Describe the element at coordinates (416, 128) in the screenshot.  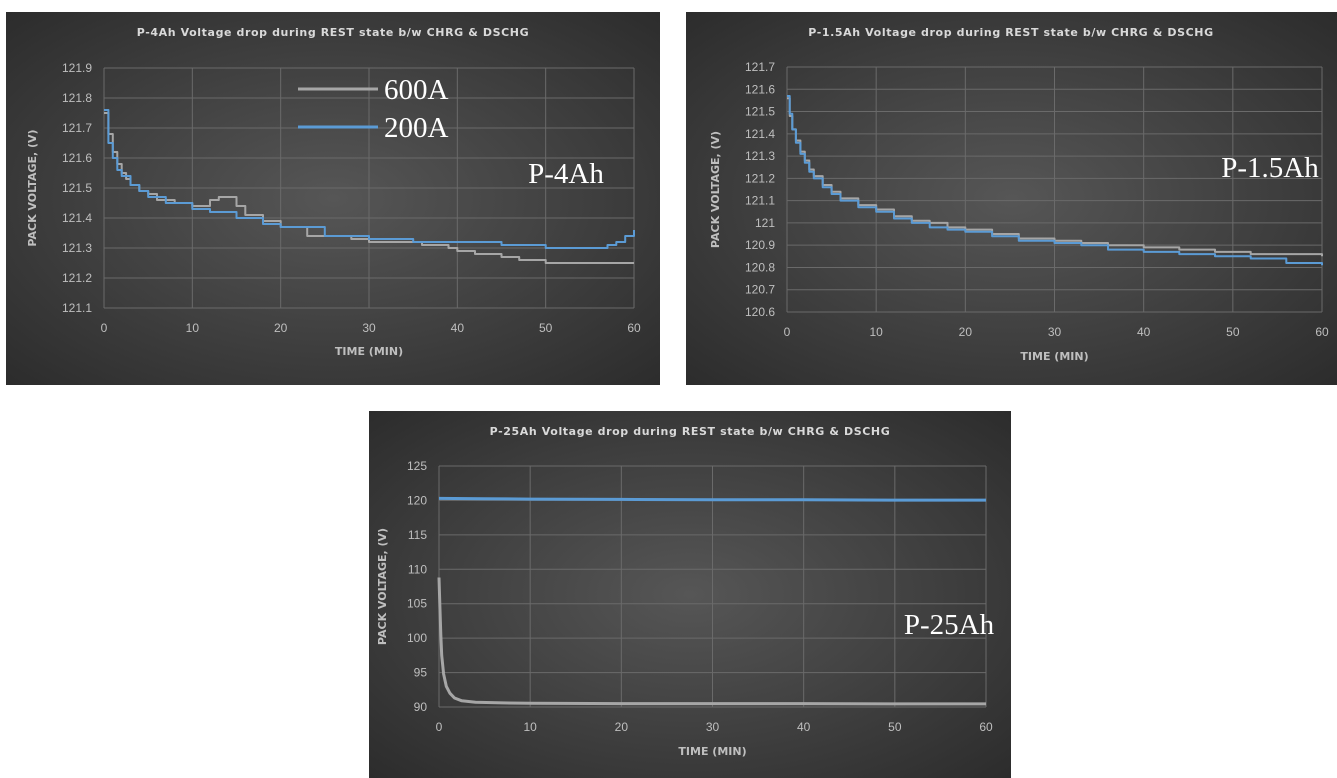
I see `legend-label-200a: 200A` at that location.